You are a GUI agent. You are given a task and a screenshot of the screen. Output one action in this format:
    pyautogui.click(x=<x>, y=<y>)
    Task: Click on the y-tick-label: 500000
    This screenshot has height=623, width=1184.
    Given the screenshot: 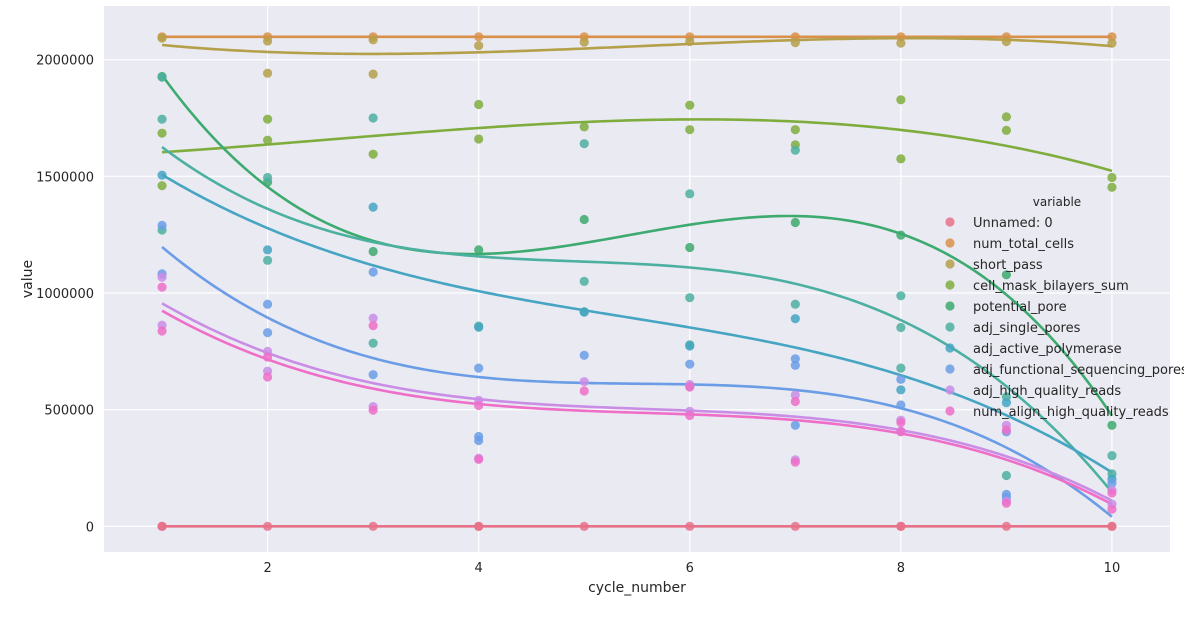 What is the action you would take?
    pyautogui.click(x=69, y=411)
    